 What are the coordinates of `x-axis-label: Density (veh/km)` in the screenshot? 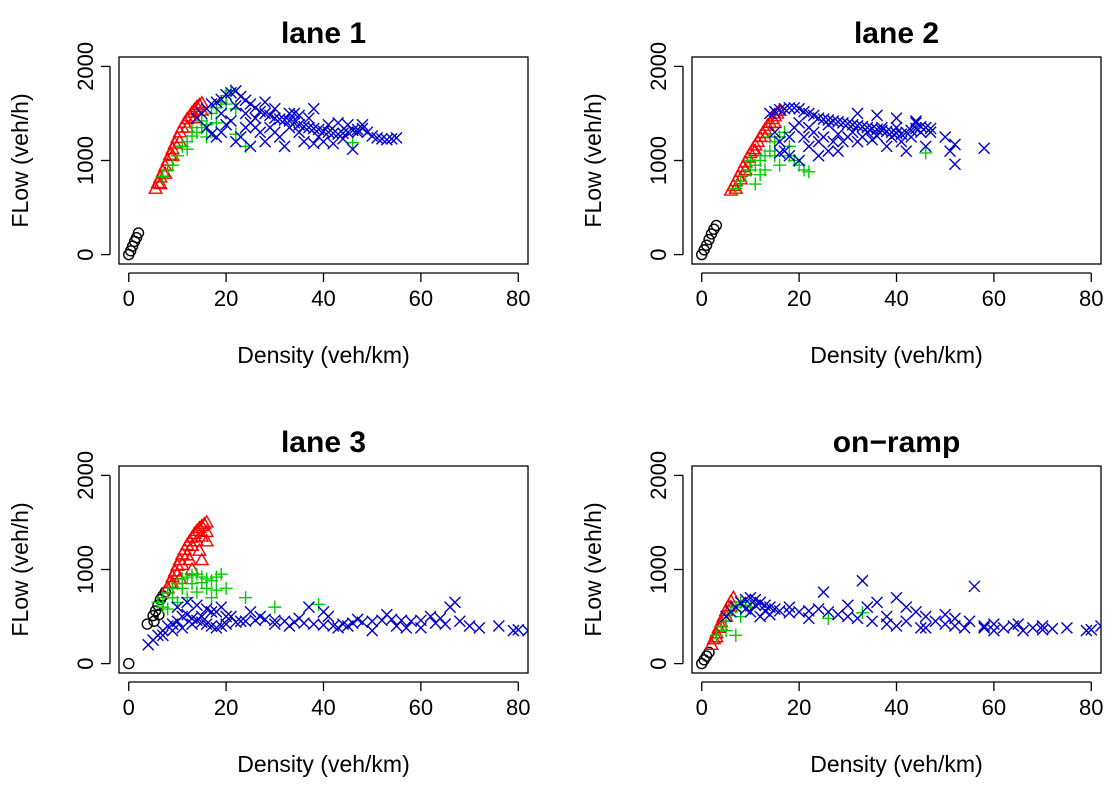 It's located at (323, 355).